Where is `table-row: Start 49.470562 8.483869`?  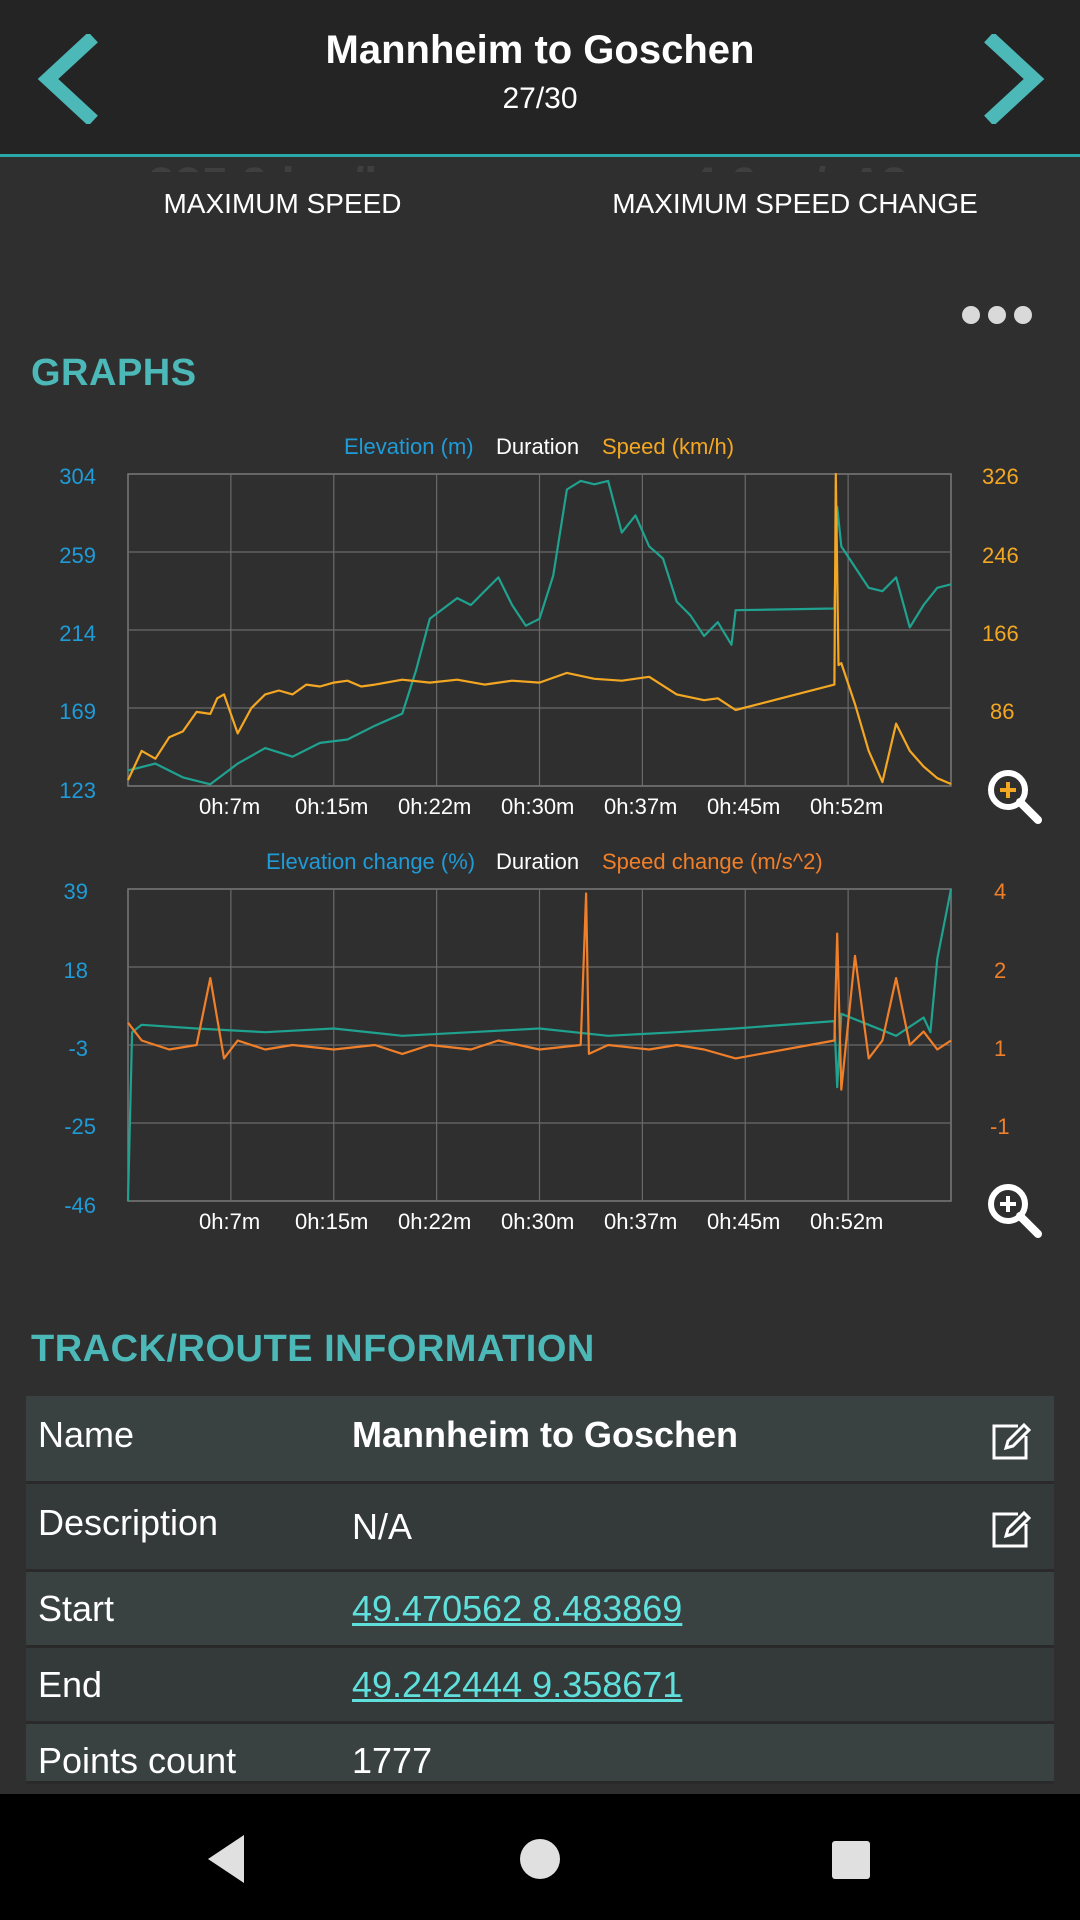 table-row: Start 49.470562 8.483869 is located at coordinates (540, 1610).